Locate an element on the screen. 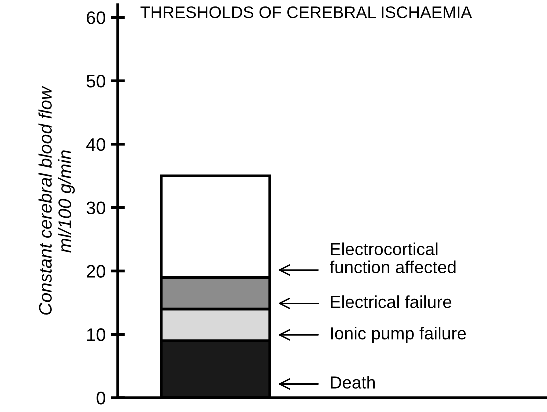 This screenshot has width=547, height=412. annotation: Electrical failure is located at coordinates (391, 302).